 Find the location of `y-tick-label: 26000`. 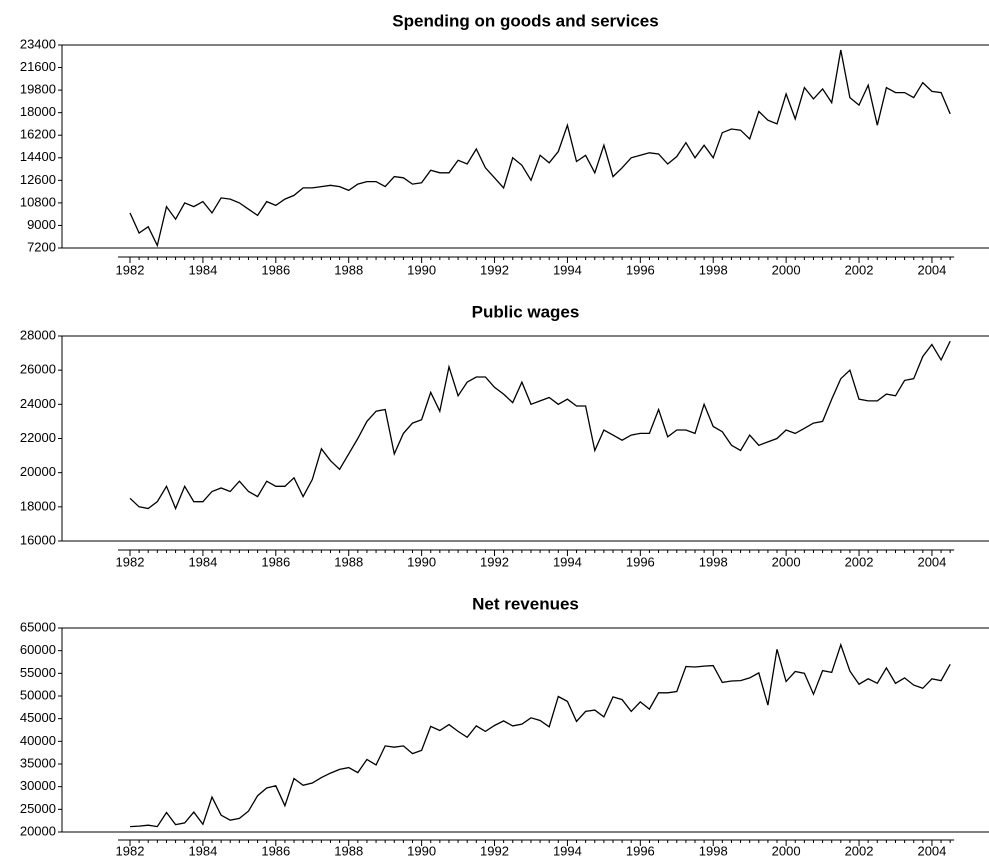

y-tick-label: 26000 is located at coordinates (38, 369).